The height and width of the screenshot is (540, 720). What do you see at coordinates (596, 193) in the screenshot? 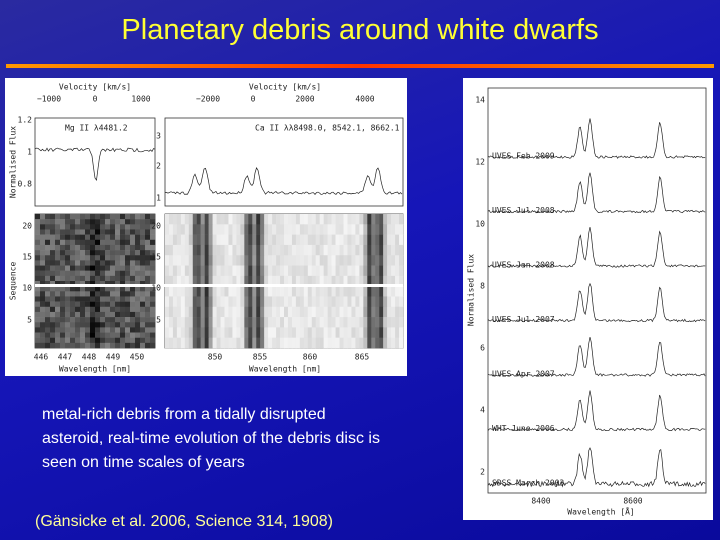
I see `epoch-spectrum` at bounding box center [596, 193].